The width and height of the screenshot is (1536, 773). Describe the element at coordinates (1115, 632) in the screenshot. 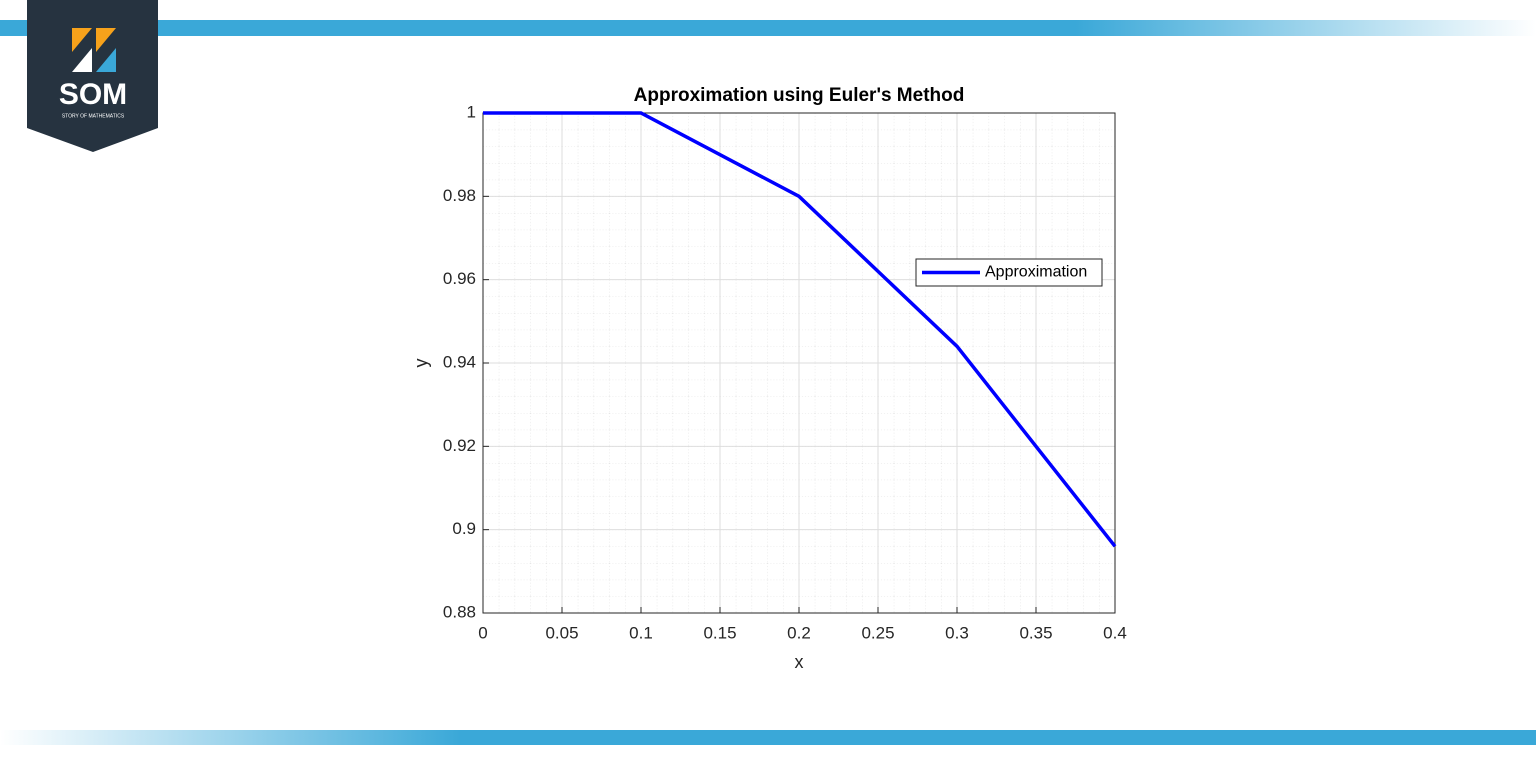

I see `x-tick-label: 0.4` at that location.